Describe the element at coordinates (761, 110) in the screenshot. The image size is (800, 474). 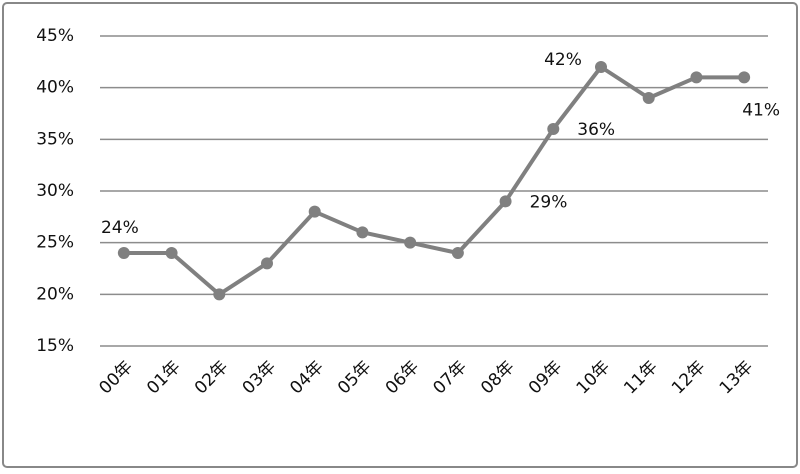
I see `data-label: 41%` at that location.